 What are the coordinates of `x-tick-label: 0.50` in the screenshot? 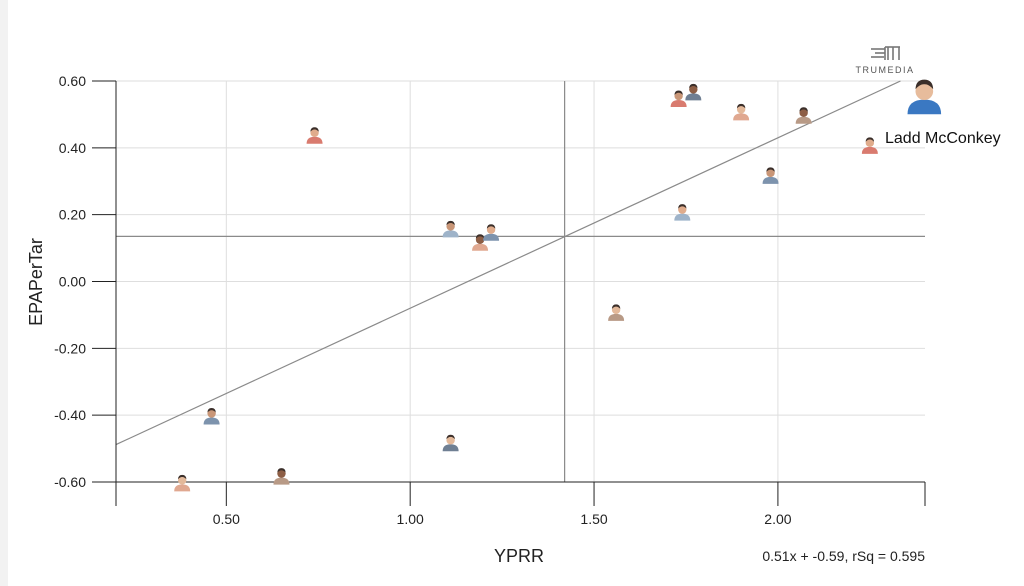 It's located at (226, 519).